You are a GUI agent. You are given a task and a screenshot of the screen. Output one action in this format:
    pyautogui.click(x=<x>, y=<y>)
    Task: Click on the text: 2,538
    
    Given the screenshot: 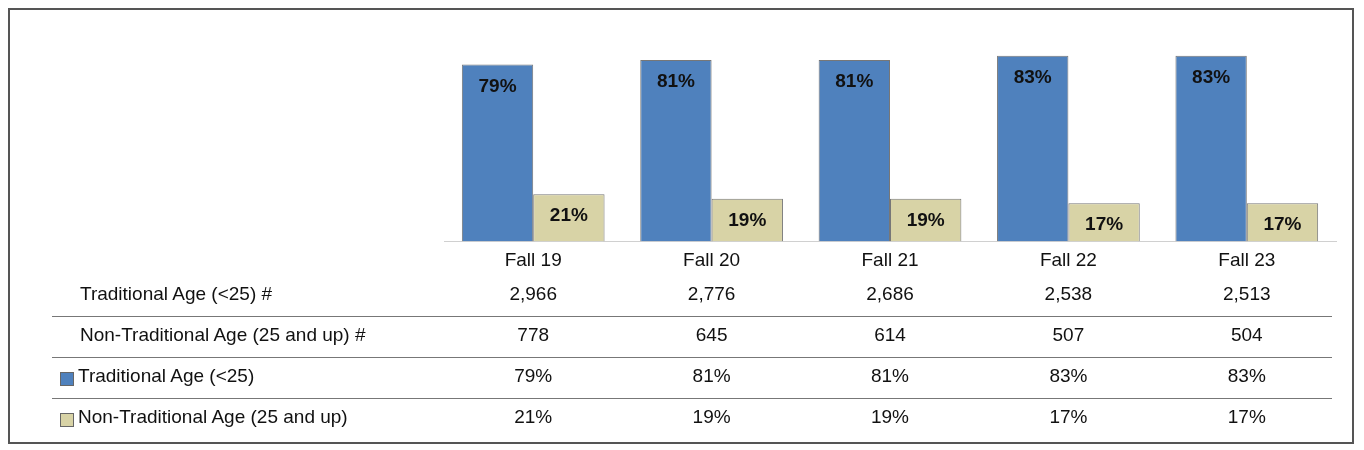 What is the action you would take?
    pyautogui.click(x=1068, y=294)
    